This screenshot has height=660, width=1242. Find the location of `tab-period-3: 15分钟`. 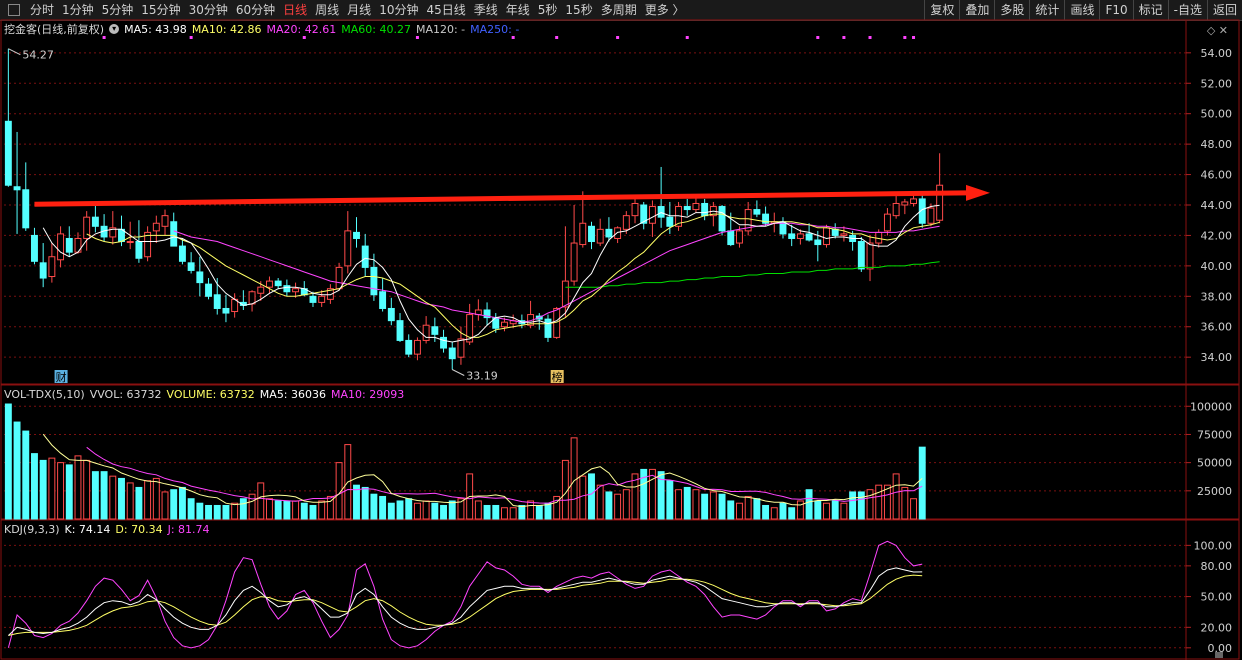

tab-period-3: 15分钟 is located at coordinates (161, 10).